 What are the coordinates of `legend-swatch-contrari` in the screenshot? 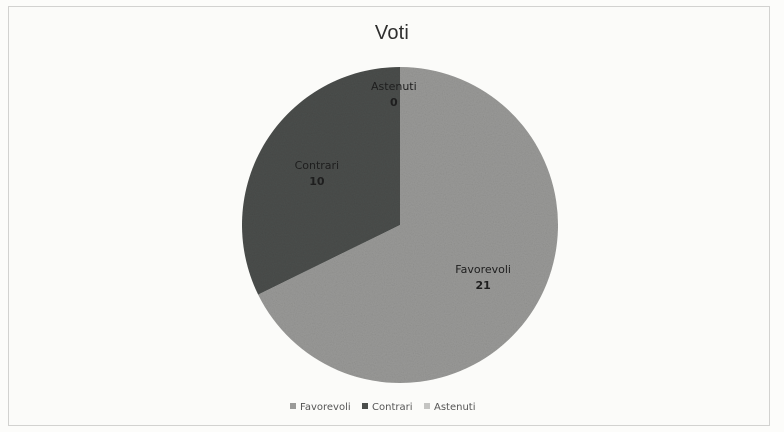 It's located at (365, 406).